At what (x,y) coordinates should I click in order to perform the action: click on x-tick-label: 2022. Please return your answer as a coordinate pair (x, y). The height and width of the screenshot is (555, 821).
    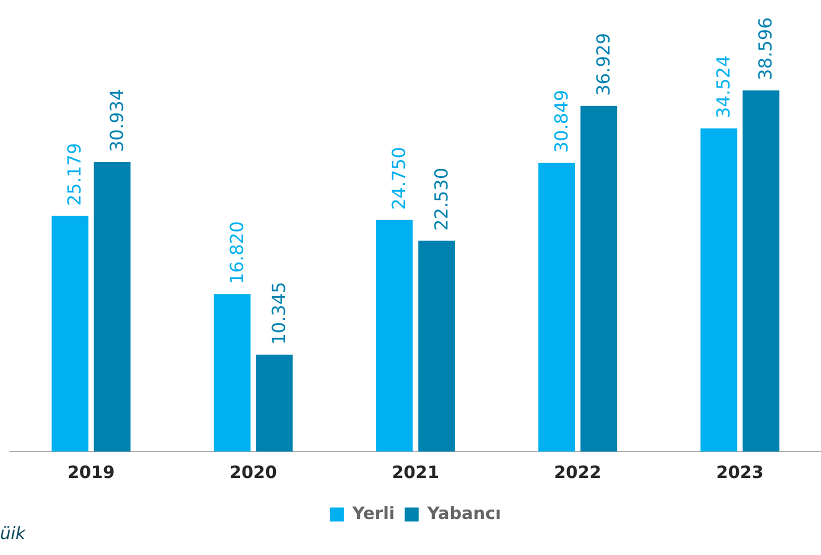
    Looking at the image, I should click on (578, 473).